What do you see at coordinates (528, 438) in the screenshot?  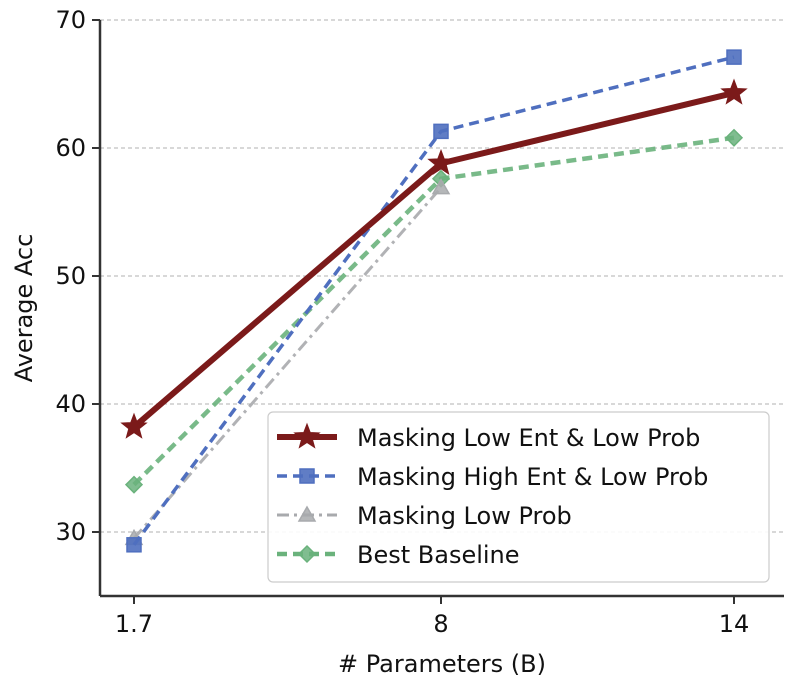 I see `legend-label: Masking Low Ent & Low Prob` at bounding box center [528, 438].